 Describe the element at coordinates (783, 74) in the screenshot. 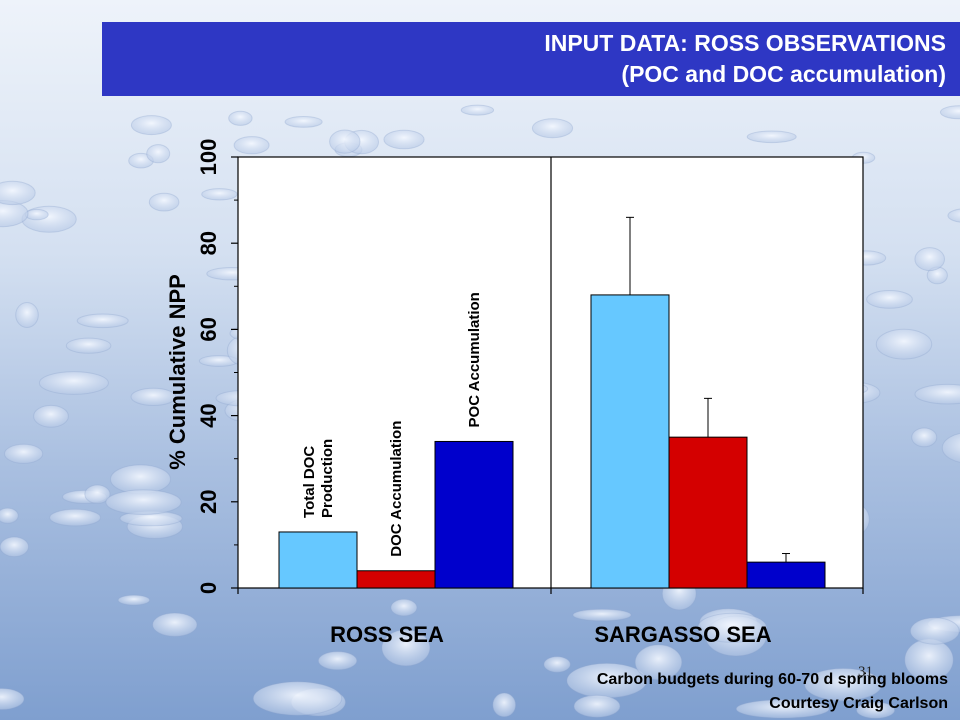

I see `slide-subtitle: (POC and DOC accumulation)` at that location.